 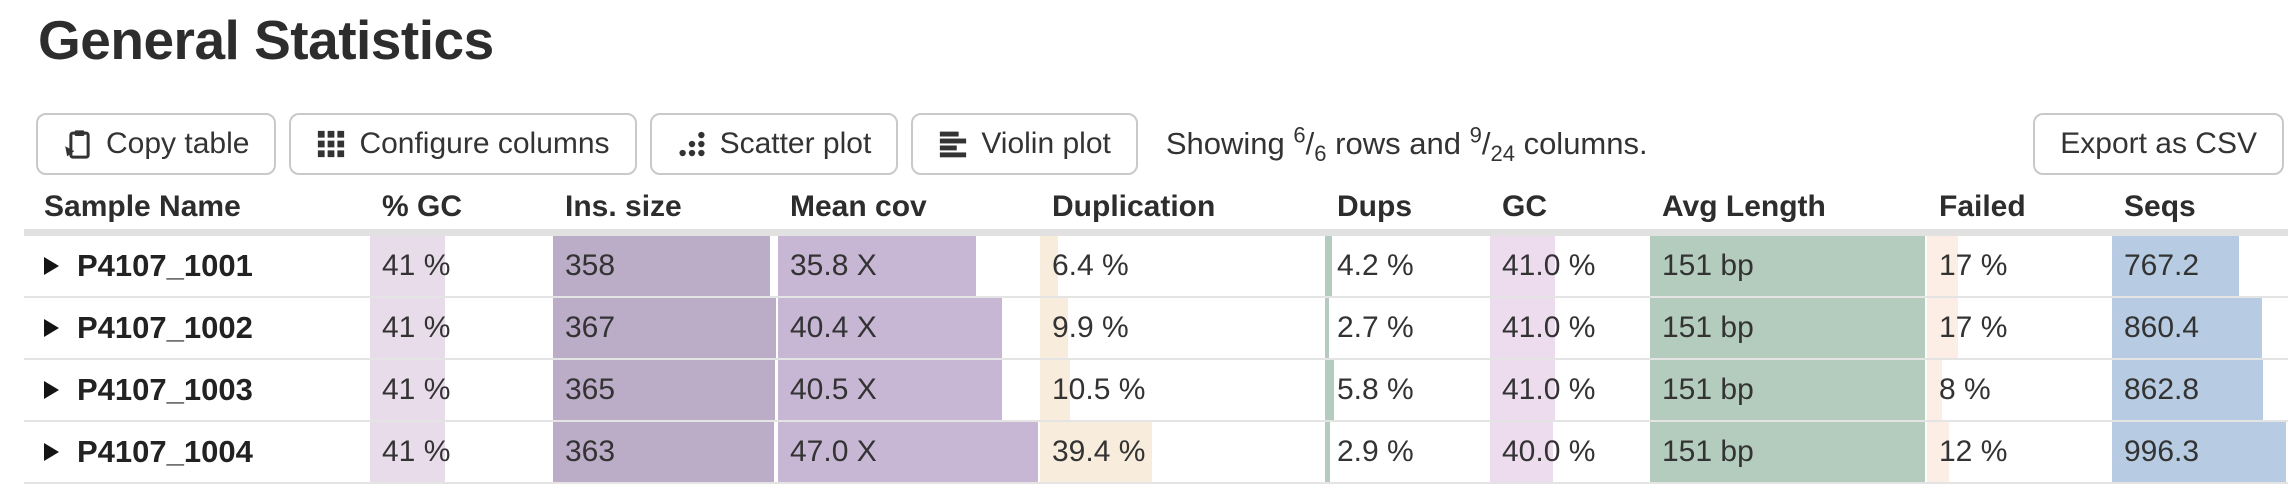 What do you see at coordinates (1182, 451) in the screenshot?
I see `cell-duplication: 39.4 %` at bounding box center [1182, 451].